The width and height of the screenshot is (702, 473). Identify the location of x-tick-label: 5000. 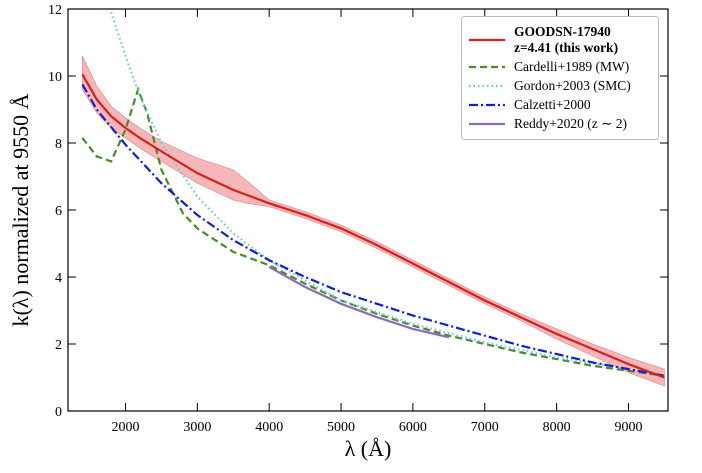
(341, 427).